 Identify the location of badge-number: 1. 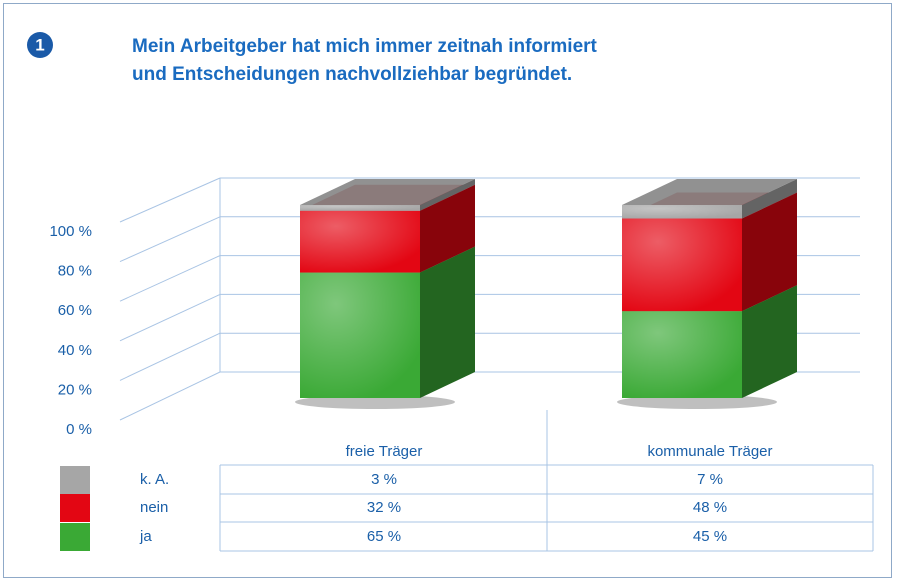
(39, 44).